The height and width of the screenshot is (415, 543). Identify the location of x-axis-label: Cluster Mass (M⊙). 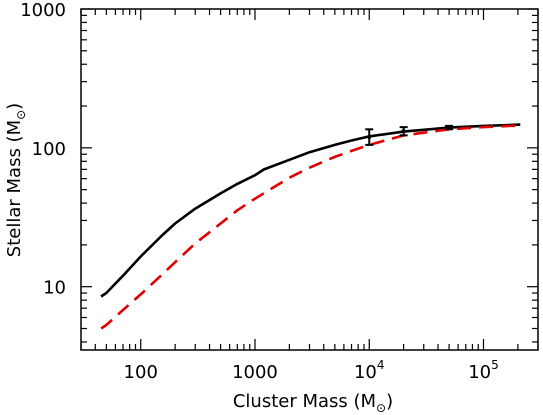
(313, 403).